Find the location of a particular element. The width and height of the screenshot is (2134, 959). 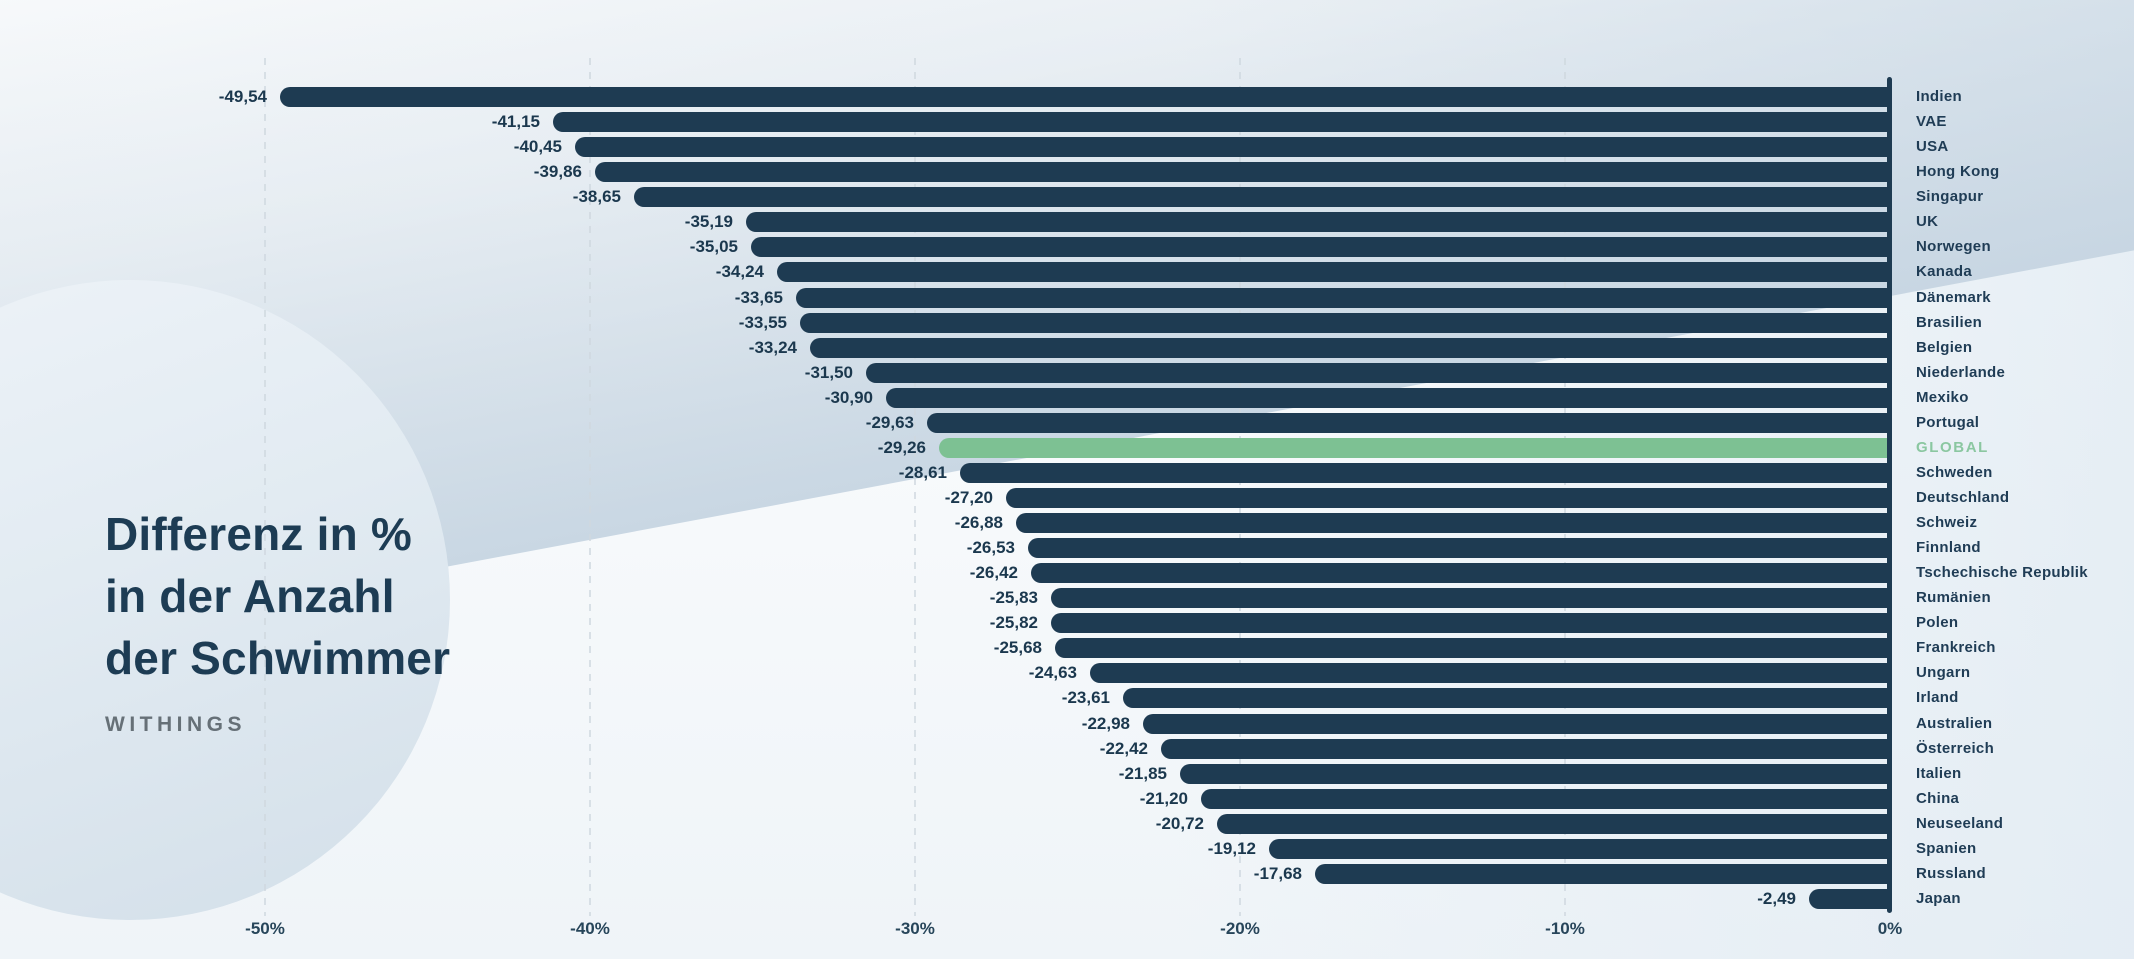

bar-value-label: -35,19 is located at coordinates (708, 222).